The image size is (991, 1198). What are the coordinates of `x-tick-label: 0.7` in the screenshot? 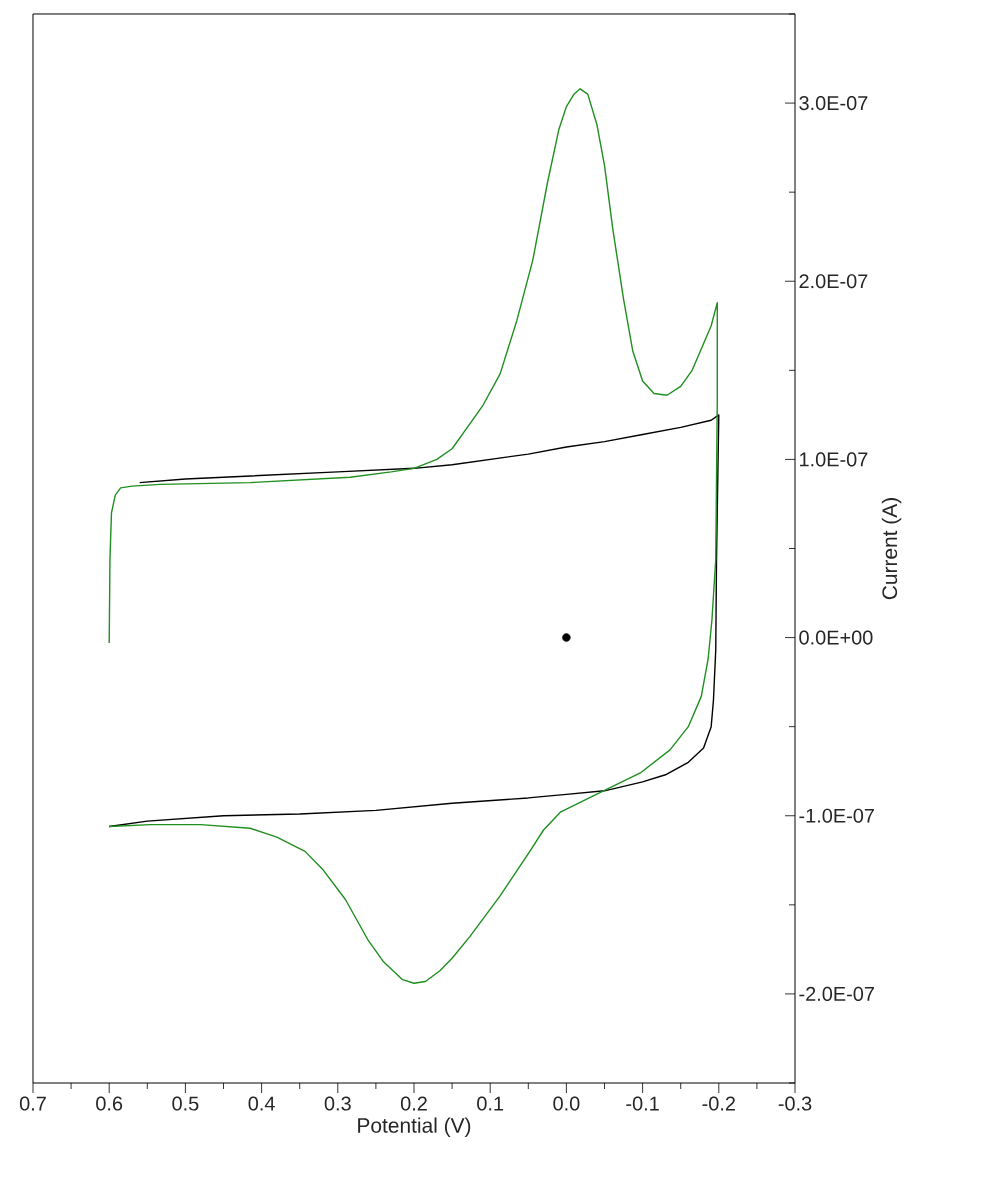 It's located at (32, 1103).